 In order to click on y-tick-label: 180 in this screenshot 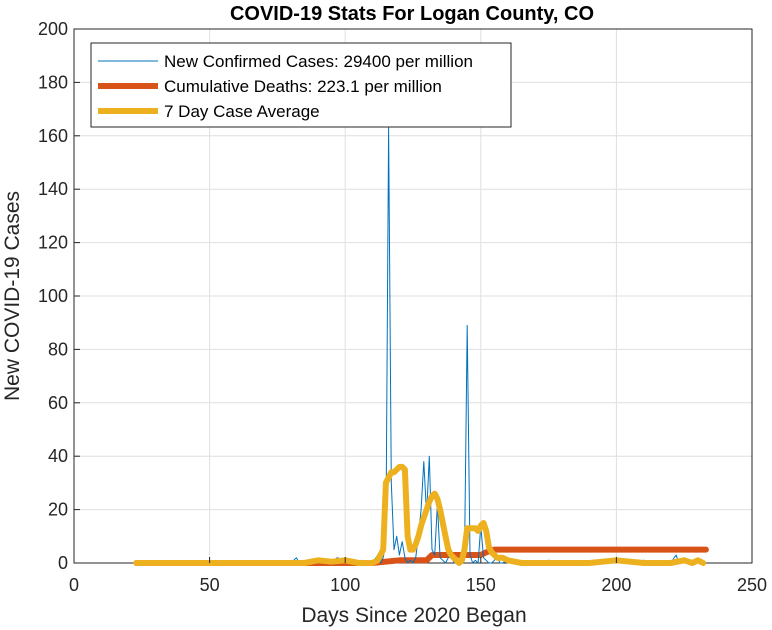, I will do `click(53, 82)`.